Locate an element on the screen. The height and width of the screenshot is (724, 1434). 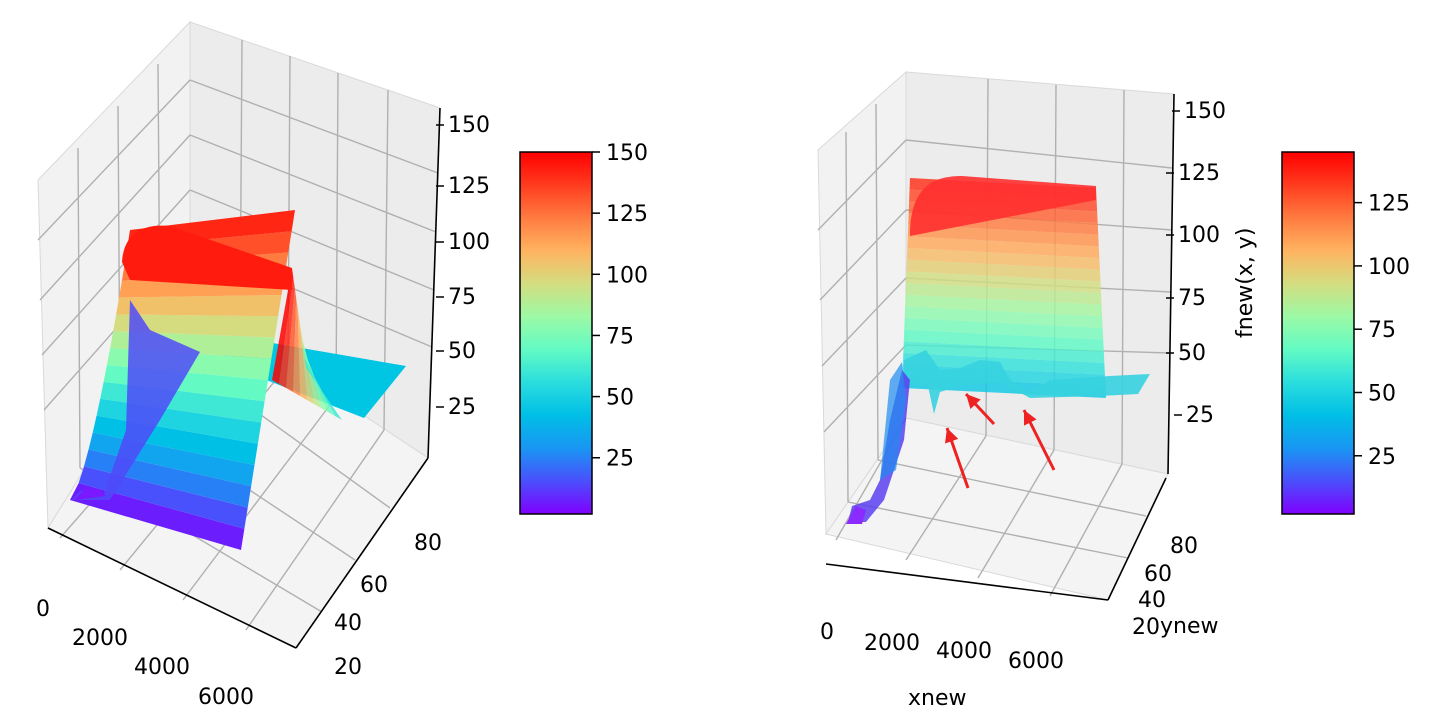
right-xlabel: xnew is located at coordinates (937, 698).